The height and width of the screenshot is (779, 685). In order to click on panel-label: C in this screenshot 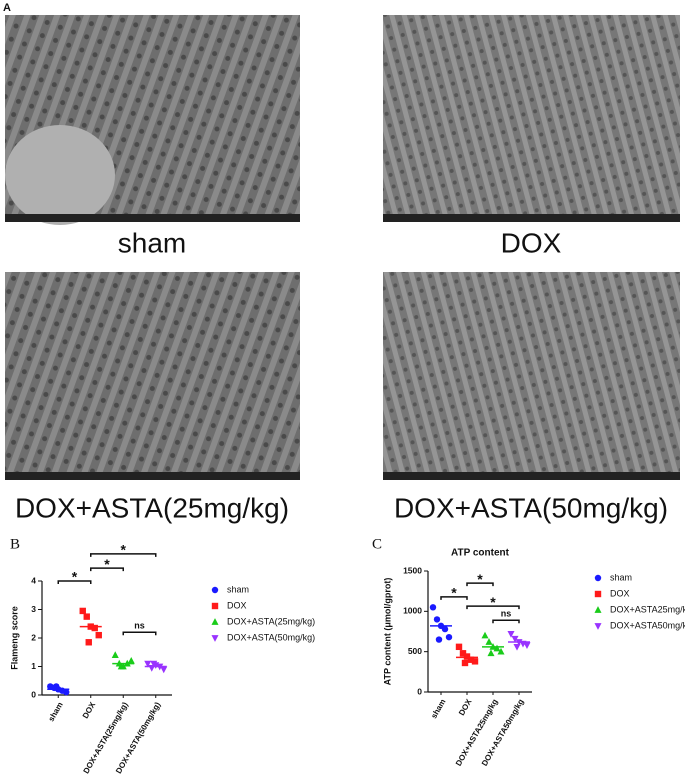, I will do `click(377, 544)`.